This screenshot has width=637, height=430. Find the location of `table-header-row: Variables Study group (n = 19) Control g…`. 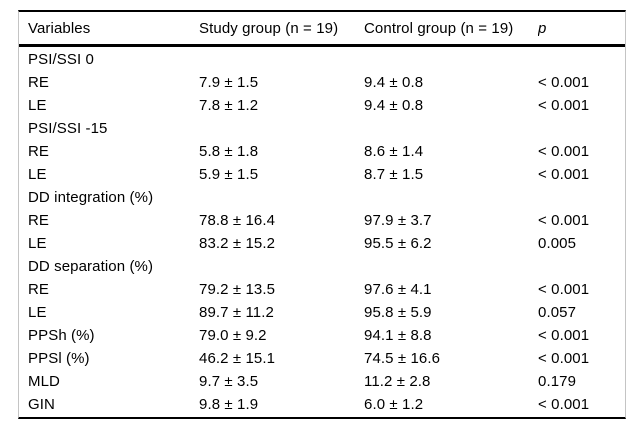

table-header-row: Variables Study group (n = 19) Control g… is located at coordinates (322, 29).